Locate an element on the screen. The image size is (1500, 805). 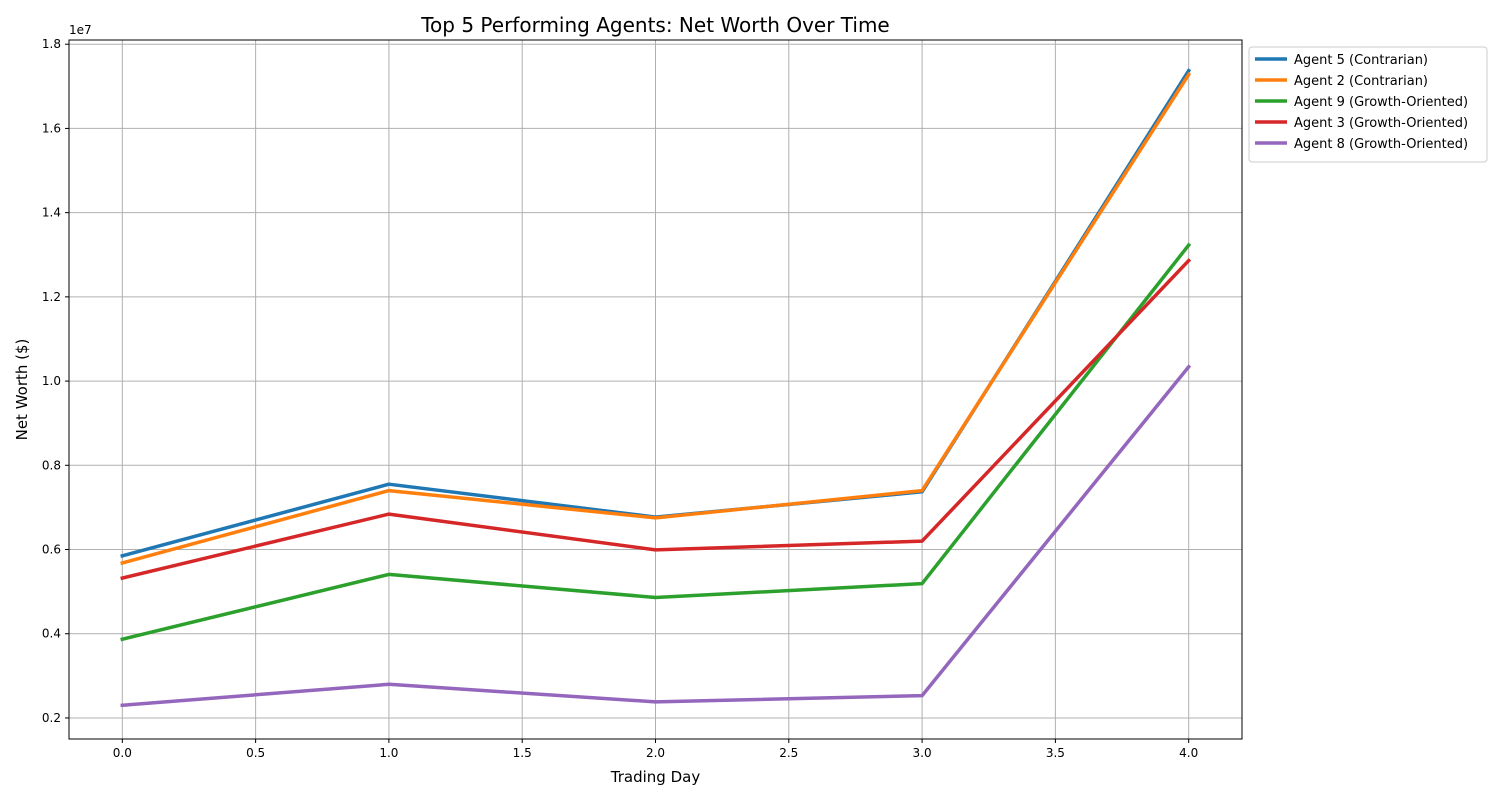
x-tick-label: 2.5 is located at coordinates (788, 753).